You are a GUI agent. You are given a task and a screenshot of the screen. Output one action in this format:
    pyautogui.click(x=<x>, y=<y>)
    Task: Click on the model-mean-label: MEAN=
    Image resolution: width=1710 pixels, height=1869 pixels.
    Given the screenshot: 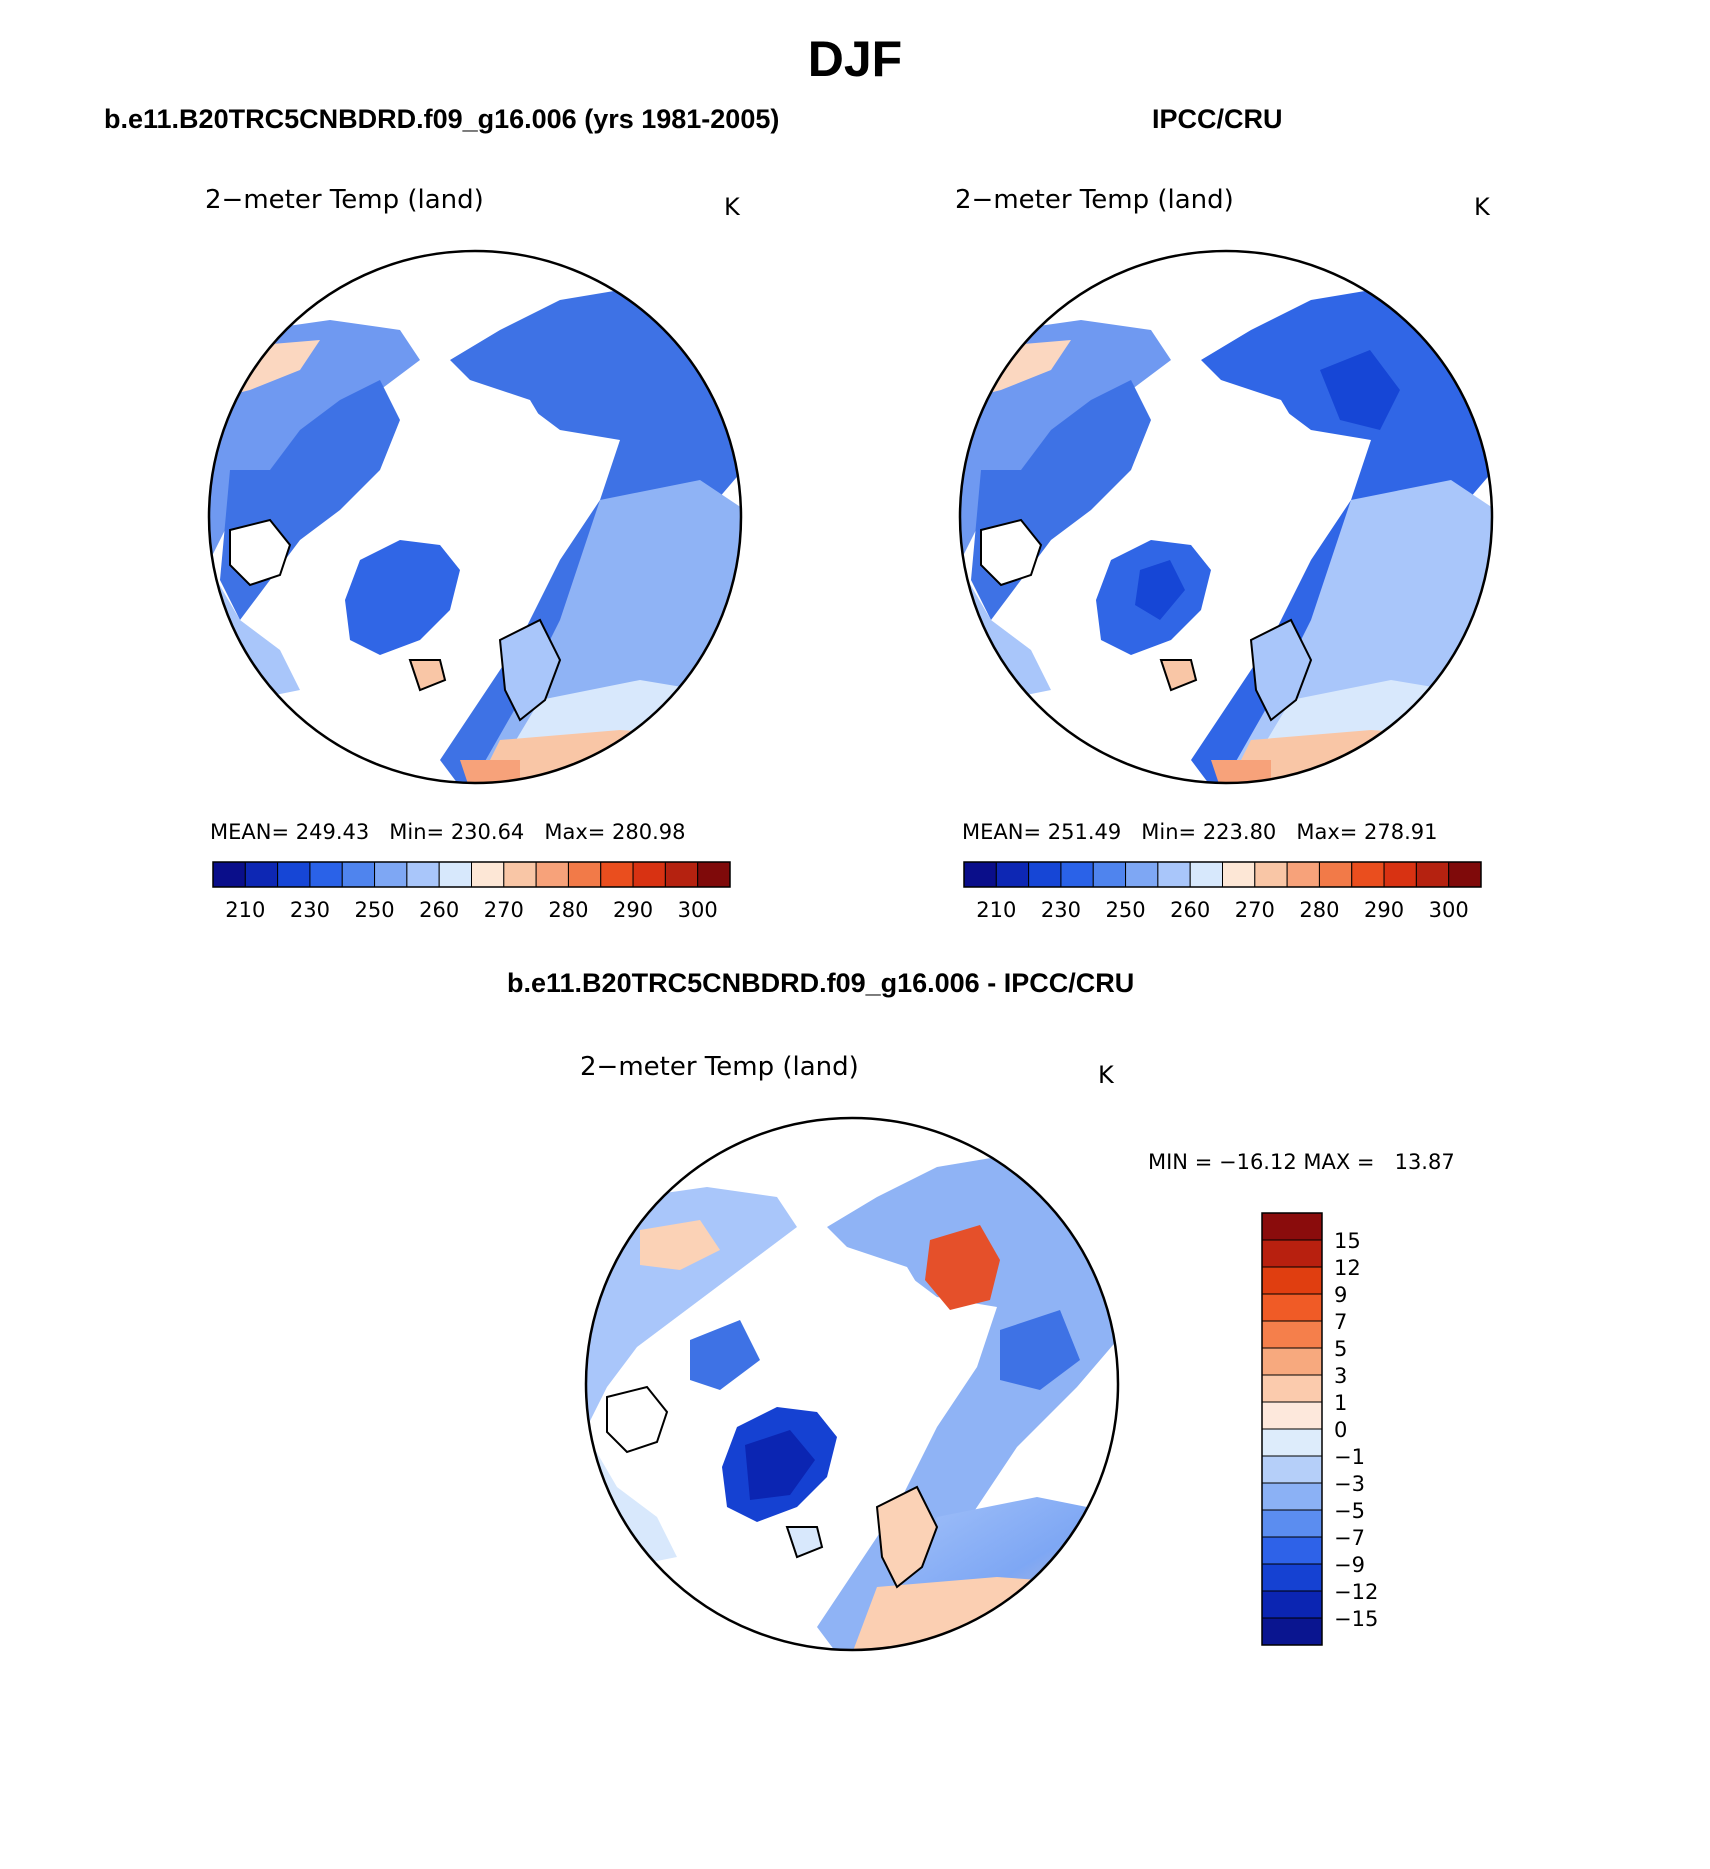 What is the action you would take?
    pyautogui.click(x=250, y=832)
    